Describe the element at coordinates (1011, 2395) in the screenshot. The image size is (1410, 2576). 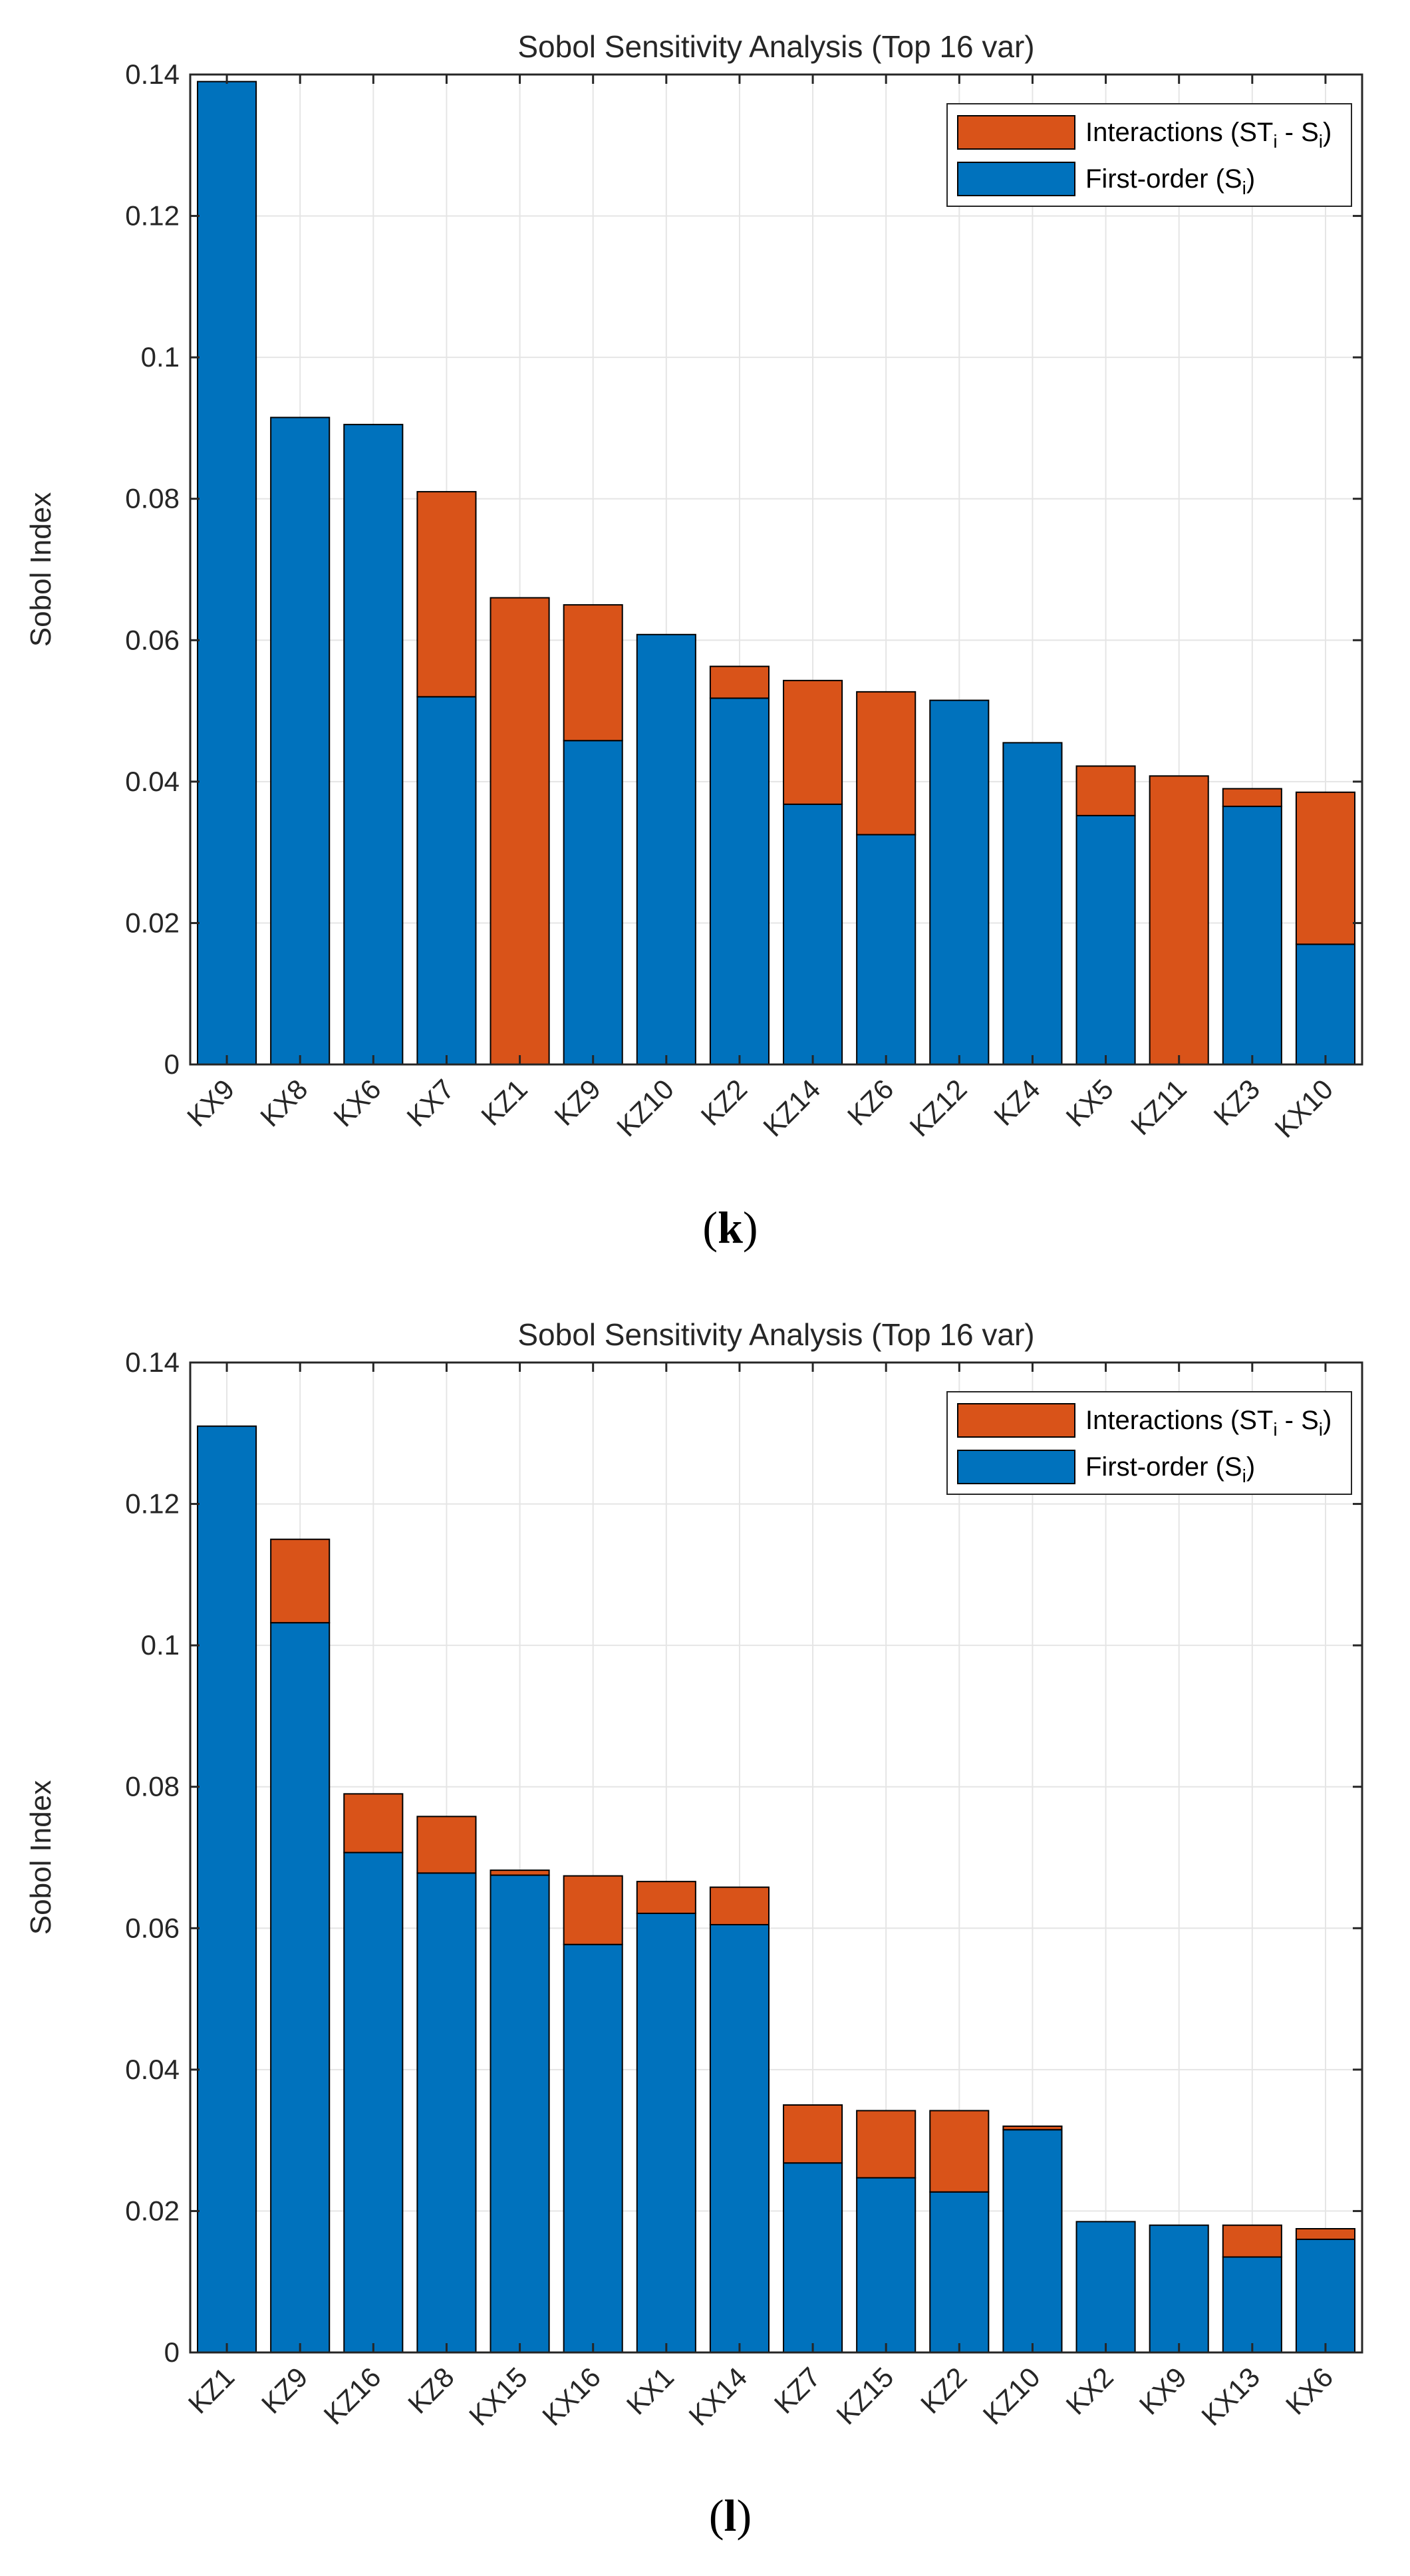
I see `x-tick-label: KZ10` at that location.